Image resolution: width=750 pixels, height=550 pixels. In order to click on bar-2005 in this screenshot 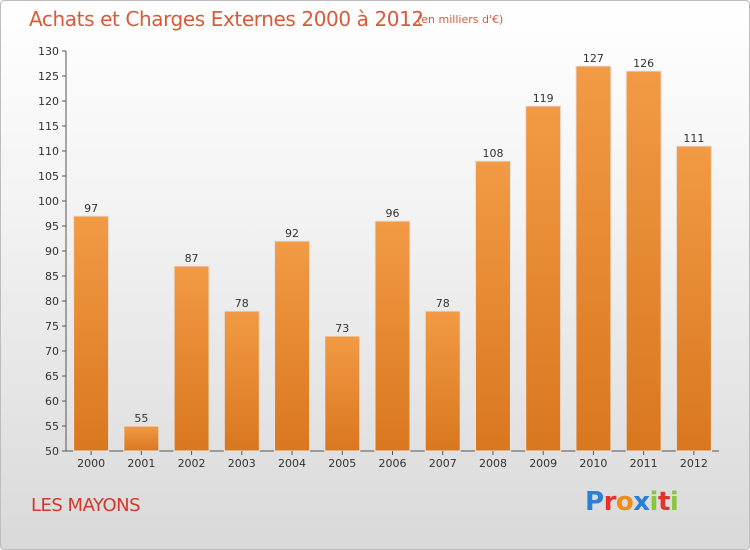, I will do `click(342, 393)`.